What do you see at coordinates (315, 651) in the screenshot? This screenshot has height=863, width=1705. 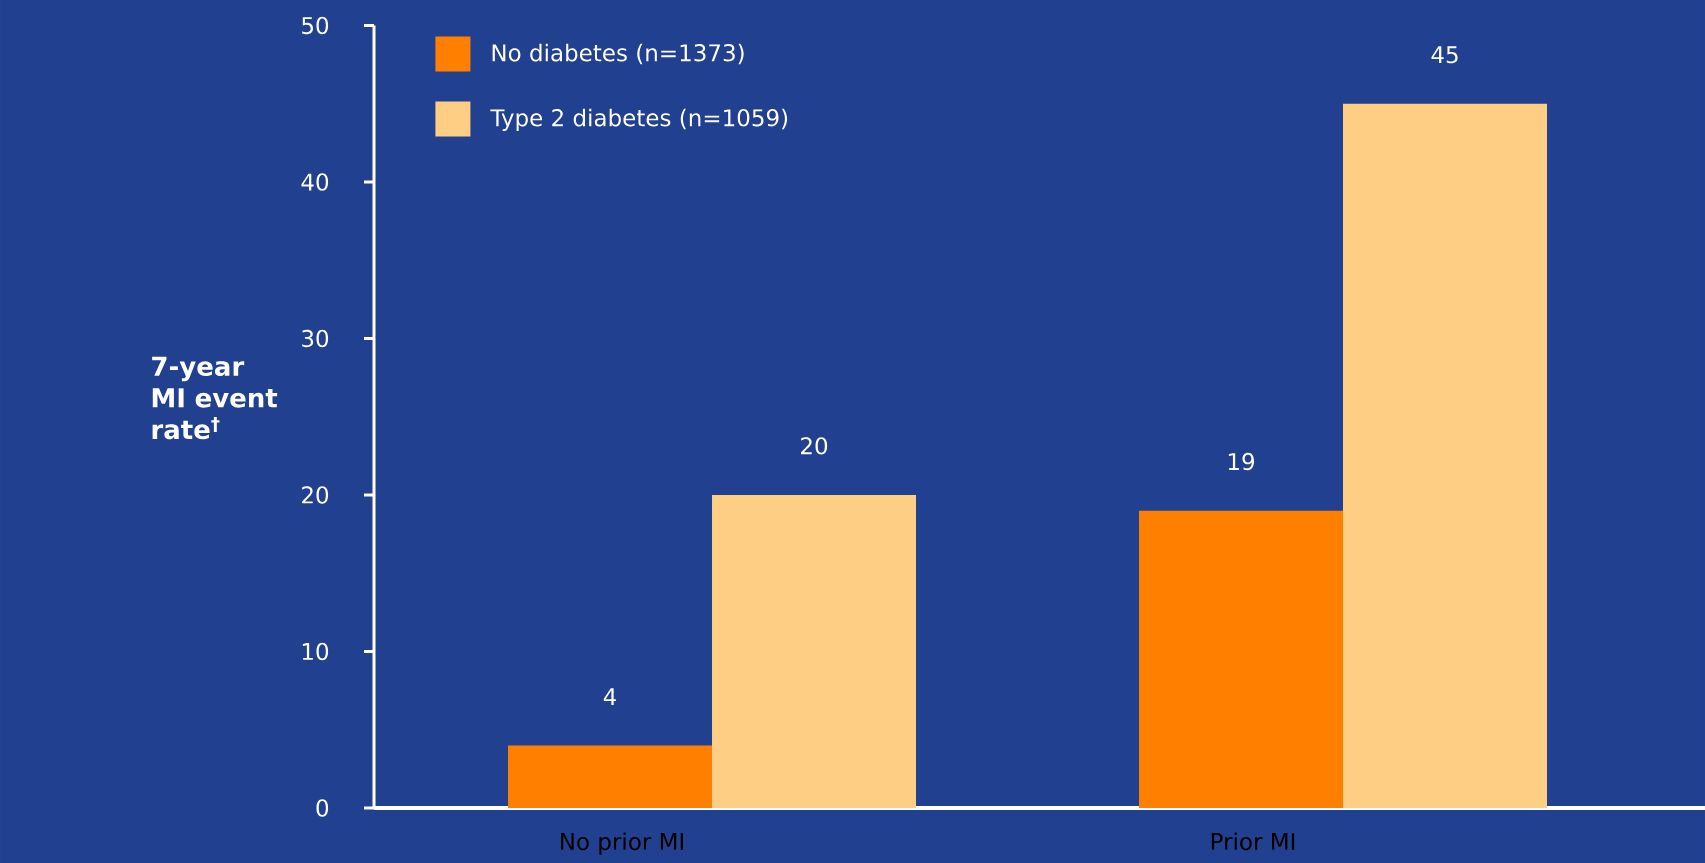 I see `y-tick-label: 10` at bounding box center [315, 651].